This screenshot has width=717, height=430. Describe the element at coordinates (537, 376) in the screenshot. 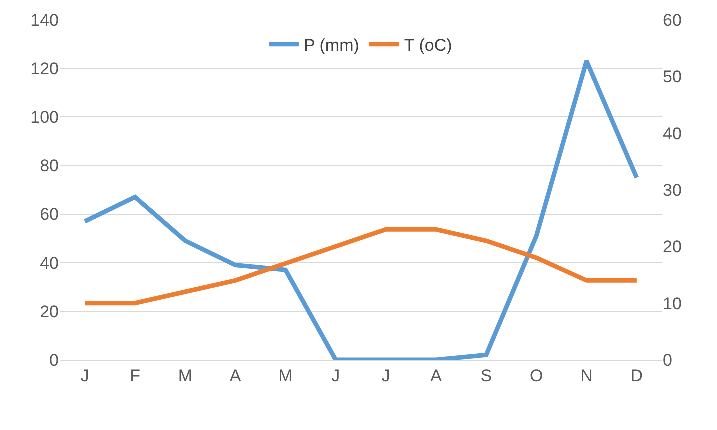

I see `x-tick-label: O` at that location.